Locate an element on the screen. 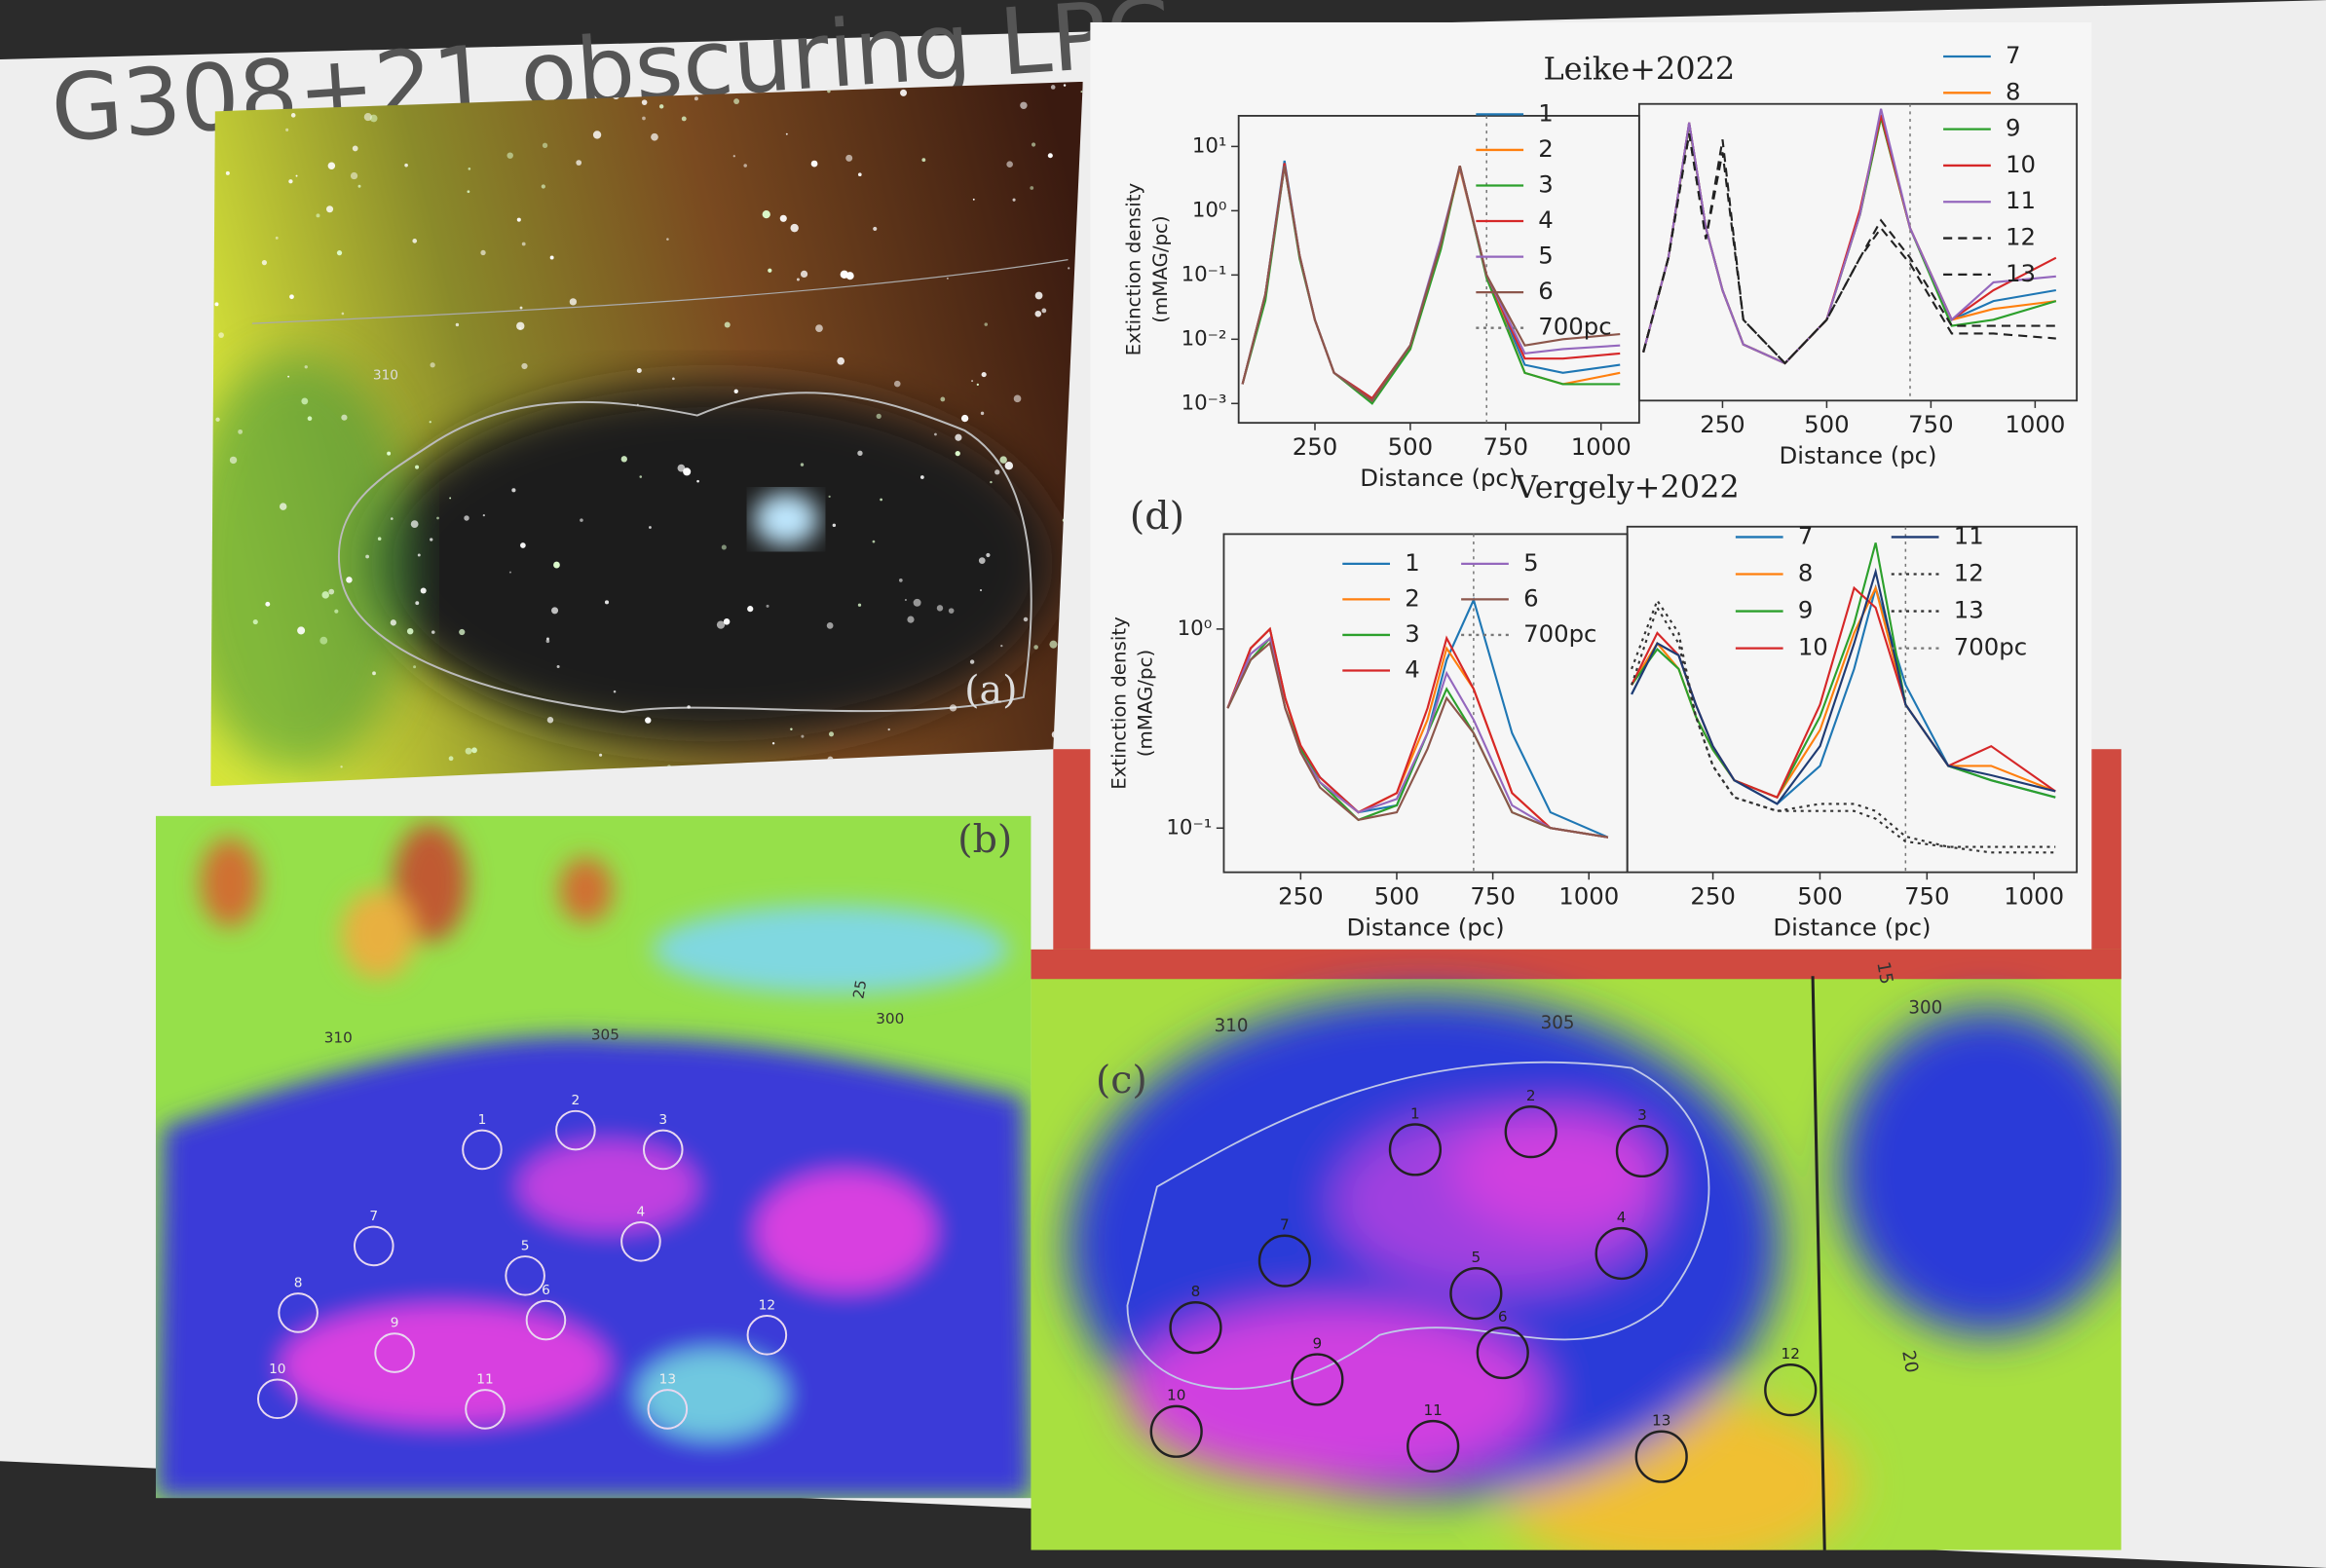  contour is located at coordinates (1418, 1225).